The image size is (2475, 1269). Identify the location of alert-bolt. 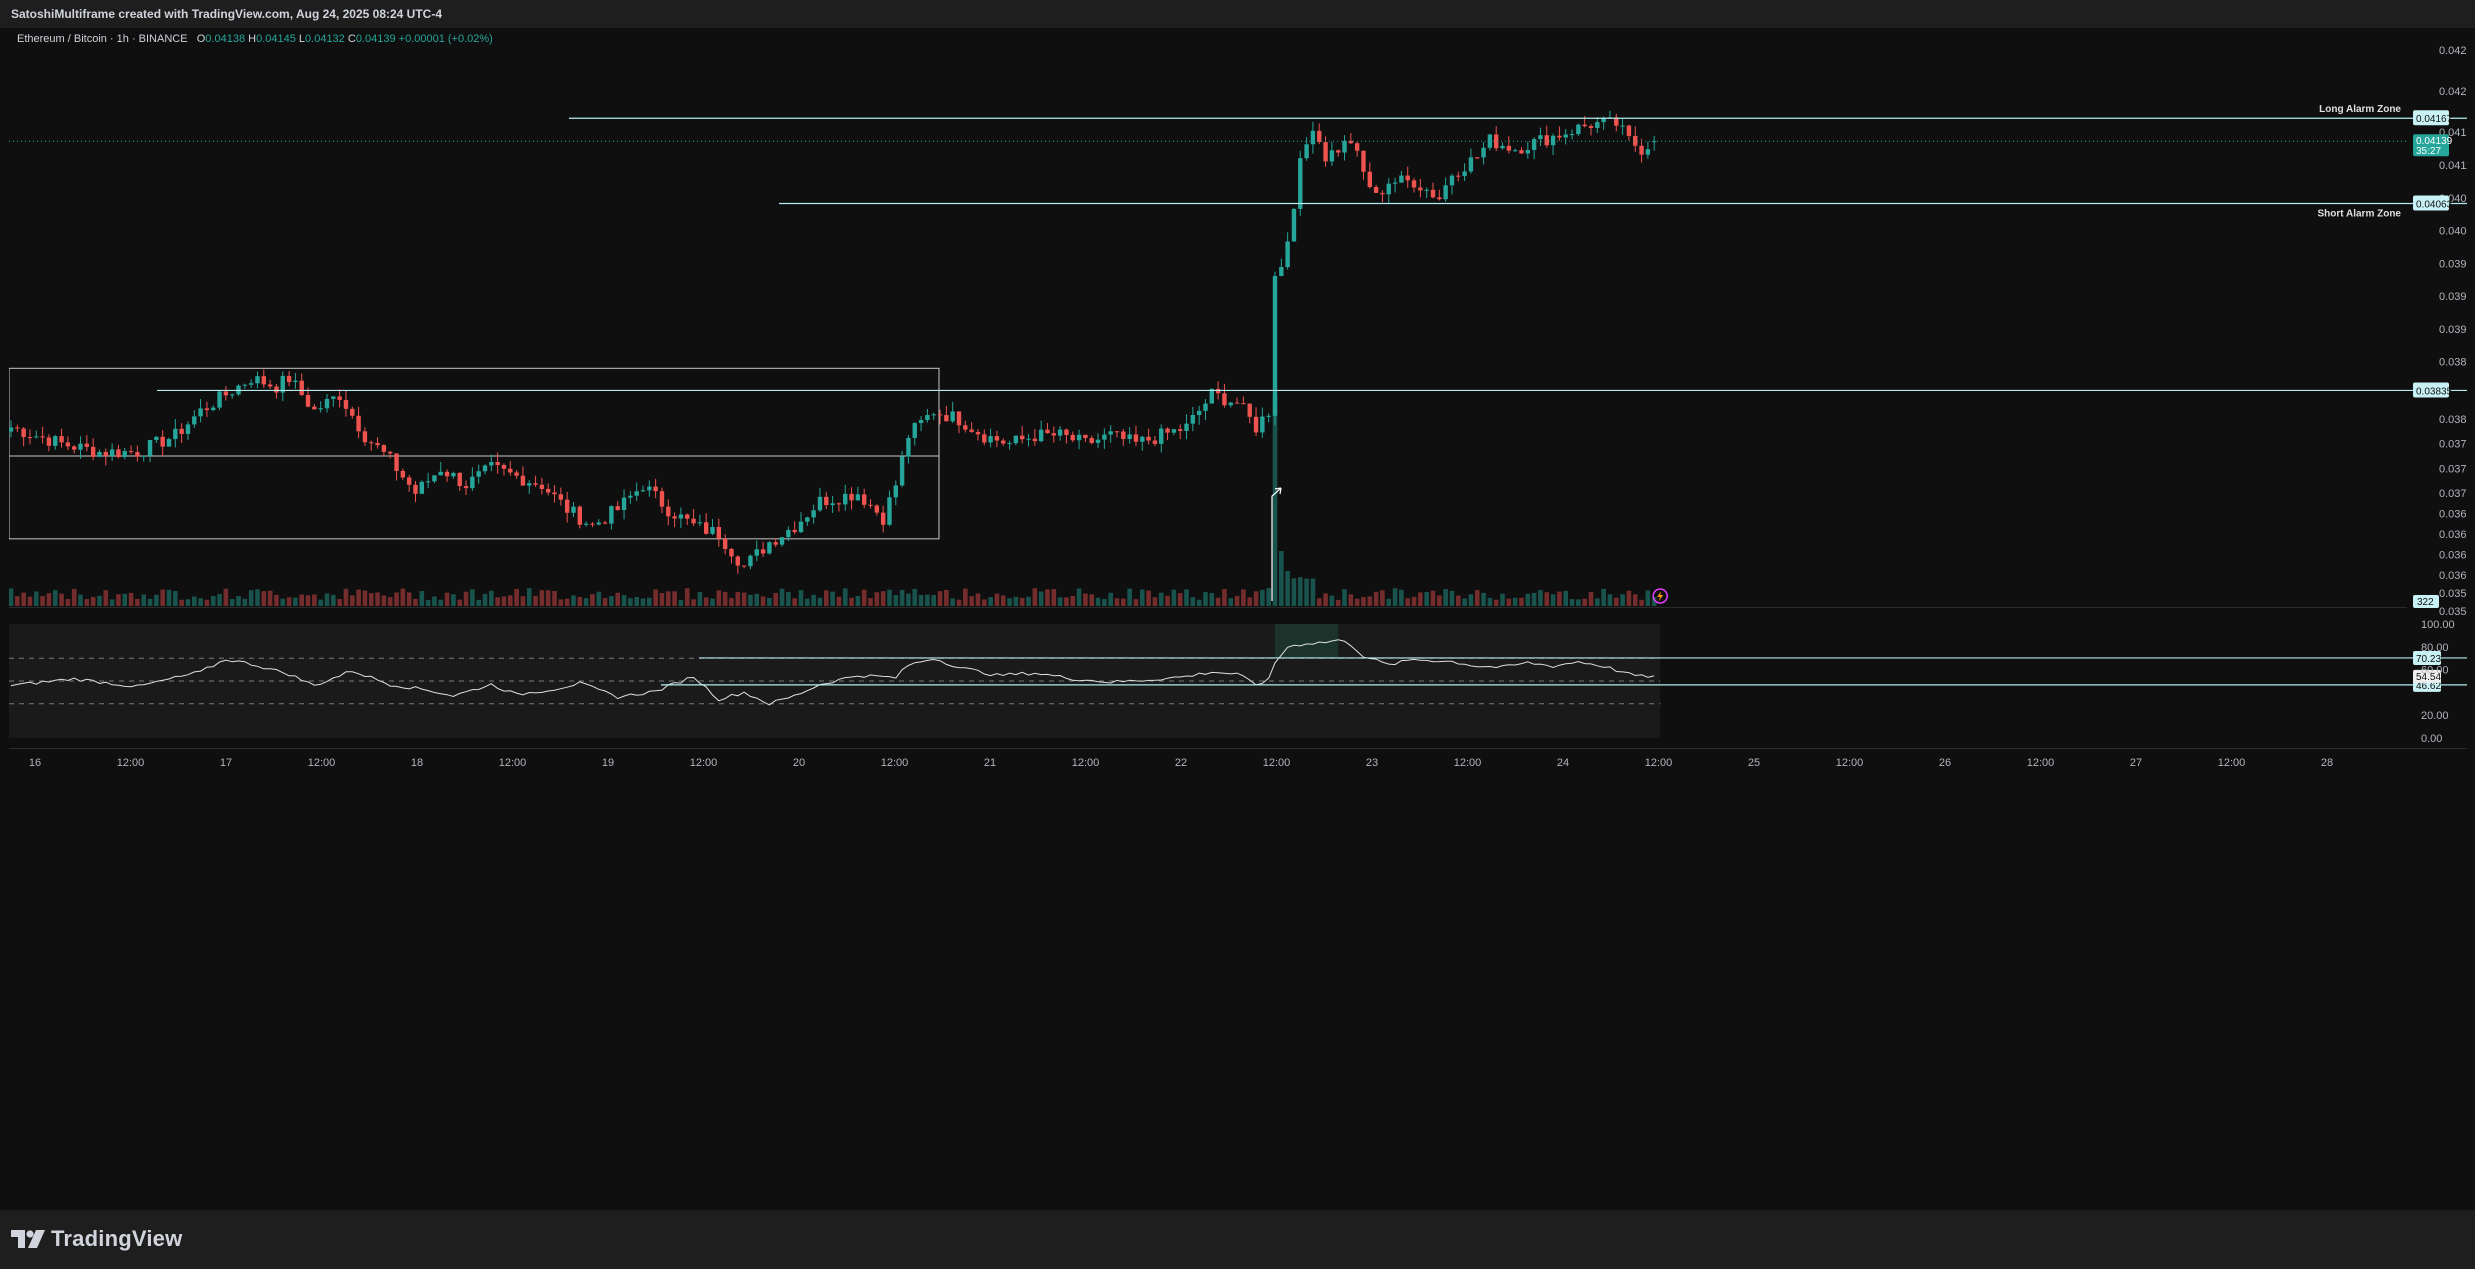
(1660, 596).